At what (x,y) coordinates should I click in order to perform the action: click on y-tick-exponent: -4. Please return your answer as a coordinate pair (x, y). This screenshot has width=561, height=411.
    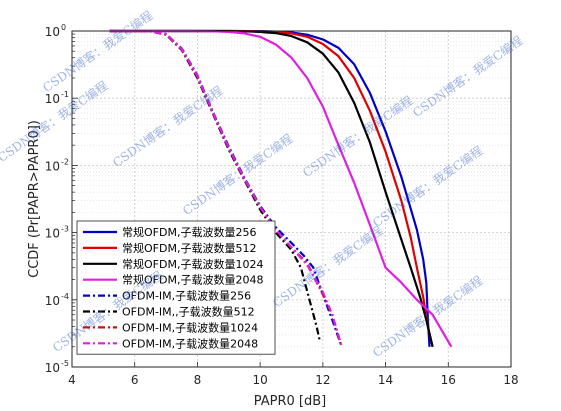
    Looking at the image, I should click on (65, 296).